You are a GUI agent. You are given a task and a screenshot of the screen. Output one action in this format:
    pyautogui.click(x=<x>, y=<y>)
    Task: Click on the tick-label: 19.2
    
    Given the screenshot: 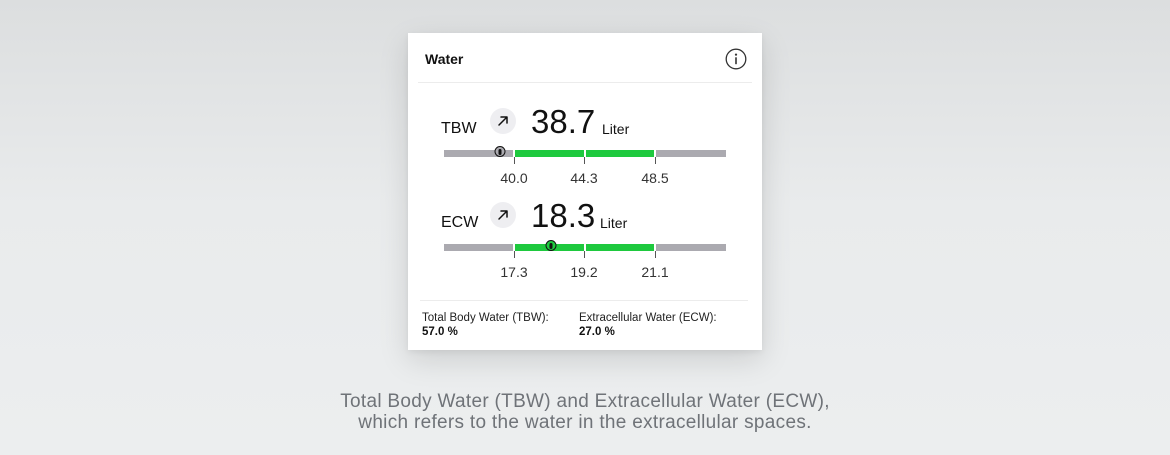 What is the action you would take?
    pyautogui.click(x=584, y=272)
    